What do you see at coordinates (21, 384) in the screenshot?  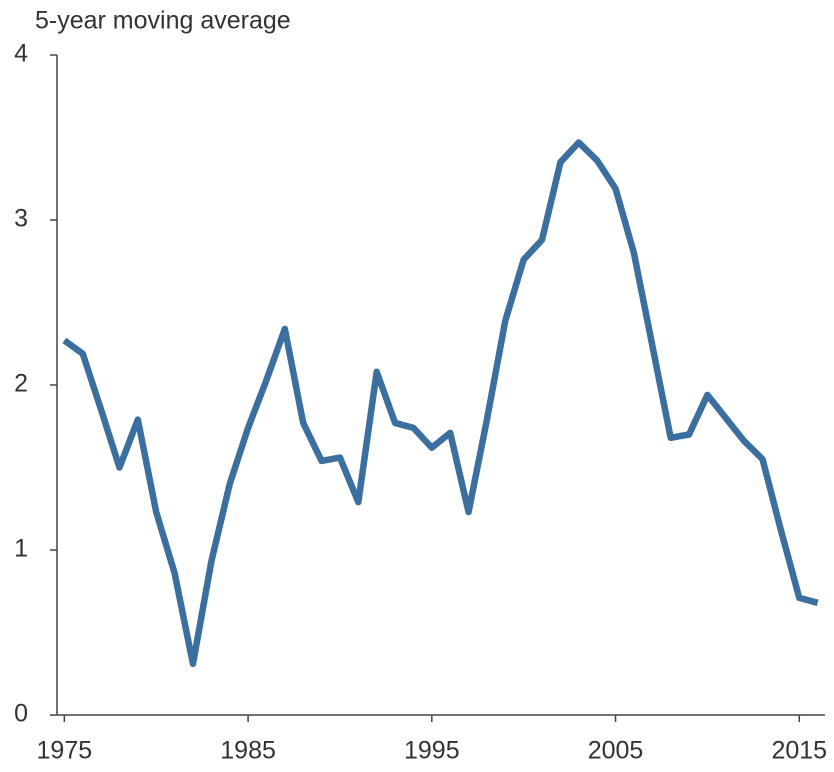 I see `y-tick-label: 2` at bounding box center [21, 384].